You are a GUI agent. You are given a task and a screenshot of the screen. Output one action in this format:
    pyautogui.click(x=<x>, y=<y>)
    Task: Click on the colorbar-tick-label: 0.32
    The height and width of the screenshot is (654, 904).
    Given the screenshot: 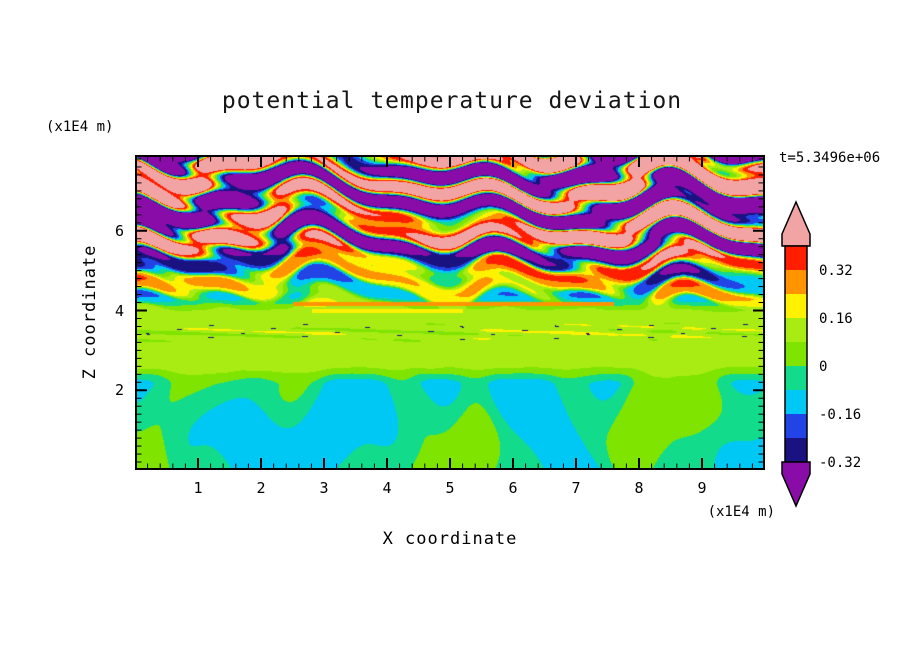 What is the action you would take?
    pyautogui.click(x=836, y=271)
    